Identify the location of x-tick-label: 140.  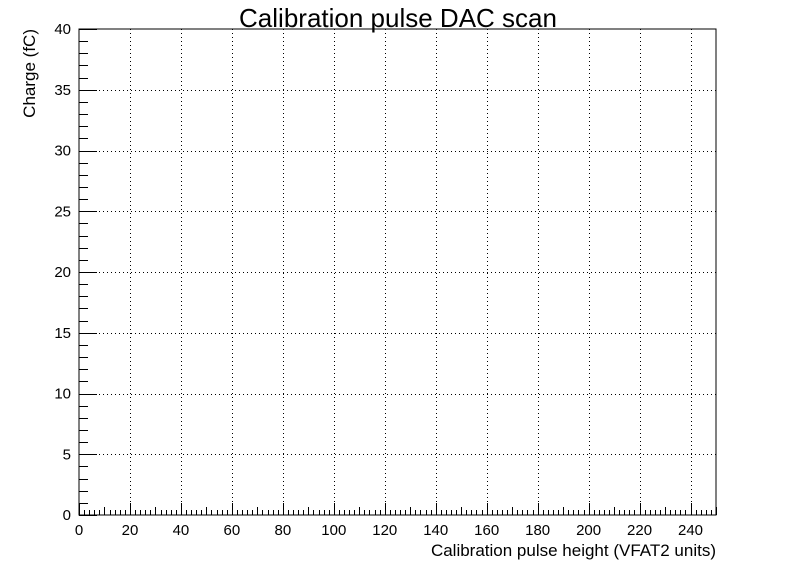
(435, 530).